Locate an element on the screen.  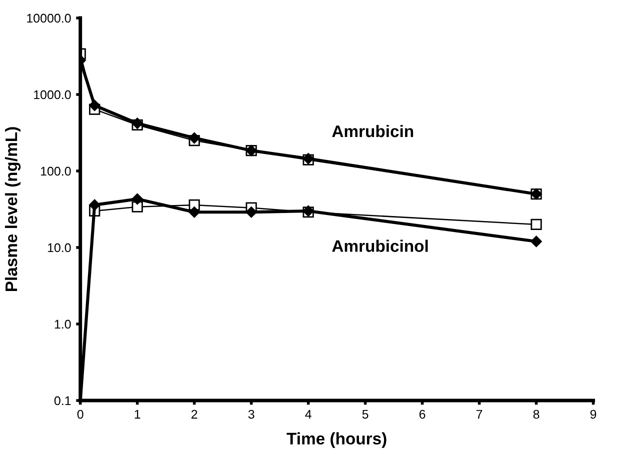
x-tick-label: 8 is located at coordinates (536, 414).